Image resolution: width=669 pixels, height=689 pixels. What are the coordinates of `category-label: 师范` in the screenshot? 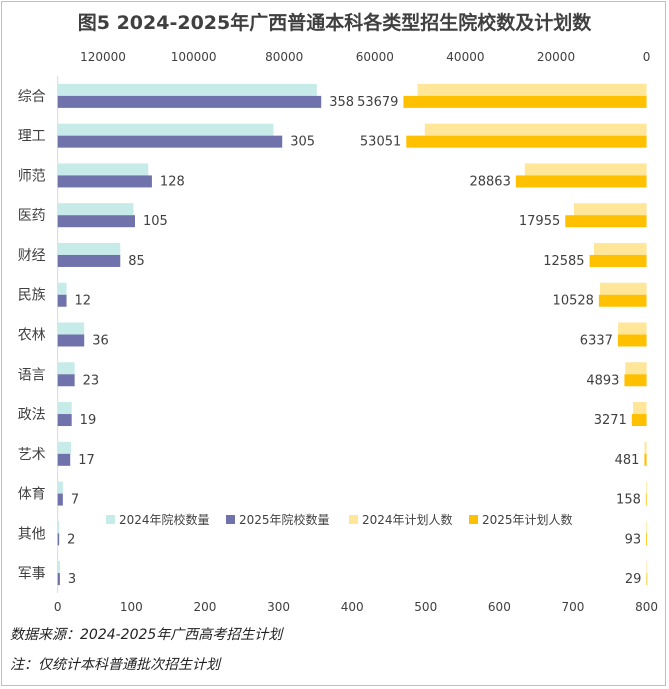 It's located at (32, 175).